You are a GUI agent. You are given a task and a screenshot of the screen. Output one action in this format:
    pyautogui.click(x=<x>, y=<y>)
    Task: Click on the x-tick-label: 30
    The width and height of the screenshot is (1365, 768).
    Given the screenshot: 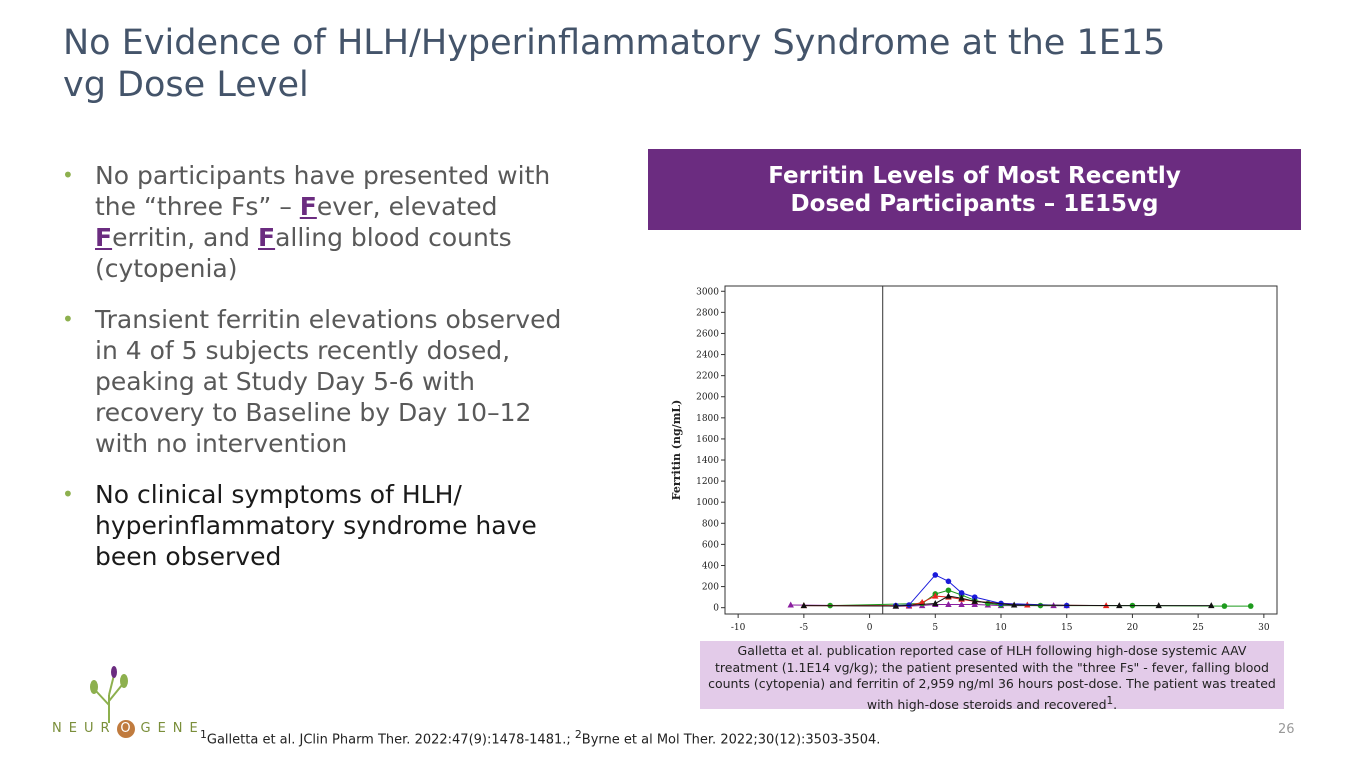 What is the action you would take?
    pyautogui.click(x=1264, y=628)
    